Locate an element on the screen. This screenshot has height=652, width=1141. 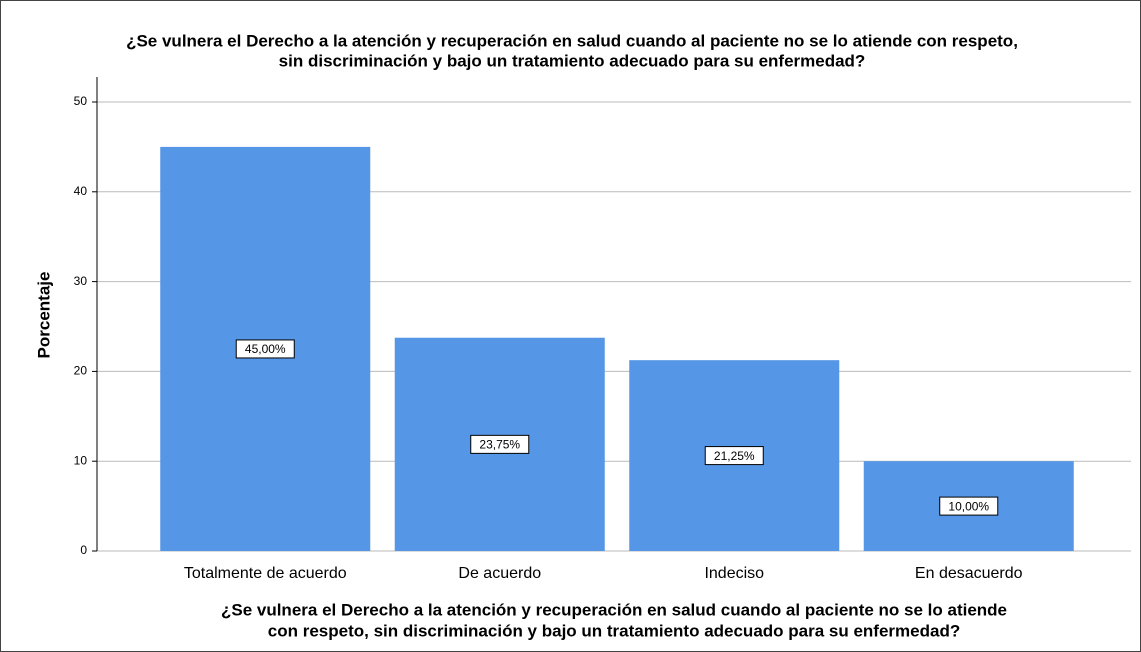
y-tick-label: 40 is located at coordinates (81, 191).